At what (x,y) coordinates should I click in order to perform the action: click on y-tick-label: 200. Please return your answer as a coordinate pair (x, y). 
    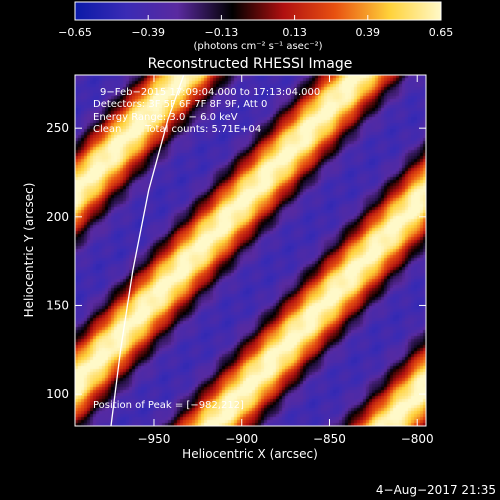
    Looking at the image, I should click on (57, 217).